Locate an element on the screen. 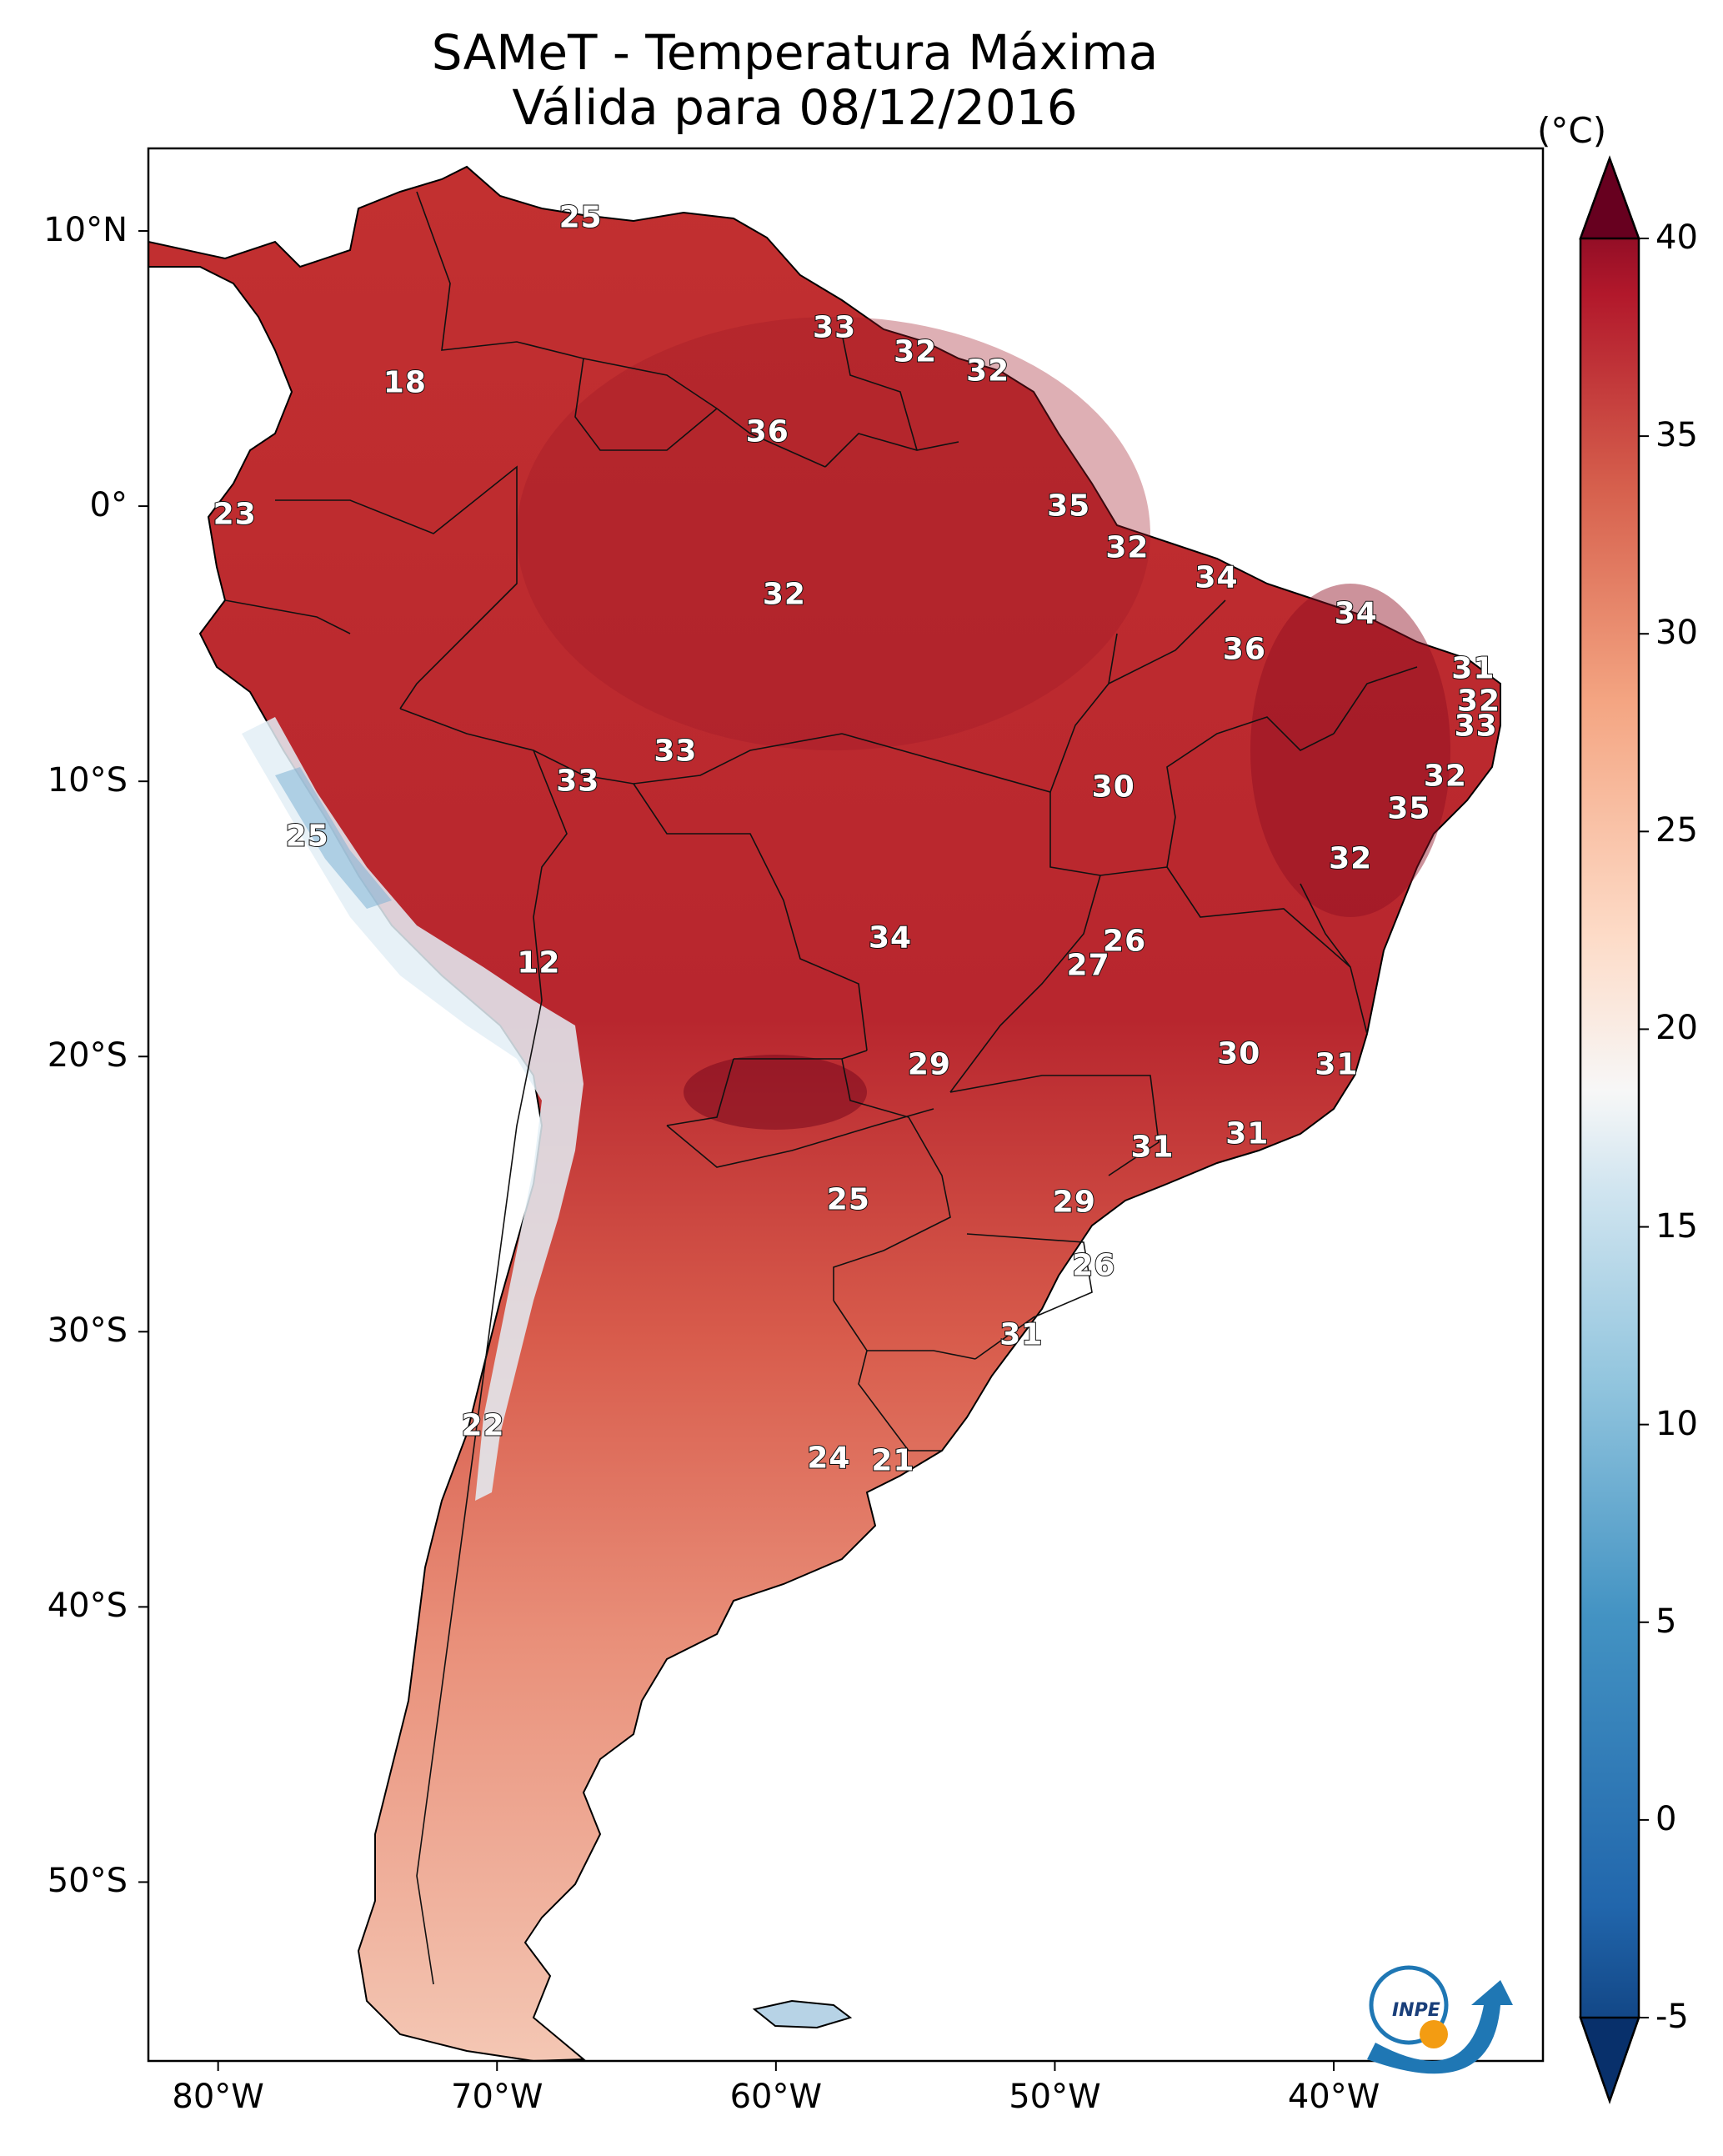 The width and height of the screenshot is (1723, 2156). temperature-value-label: 21 is located at coordinates (892, 1461).